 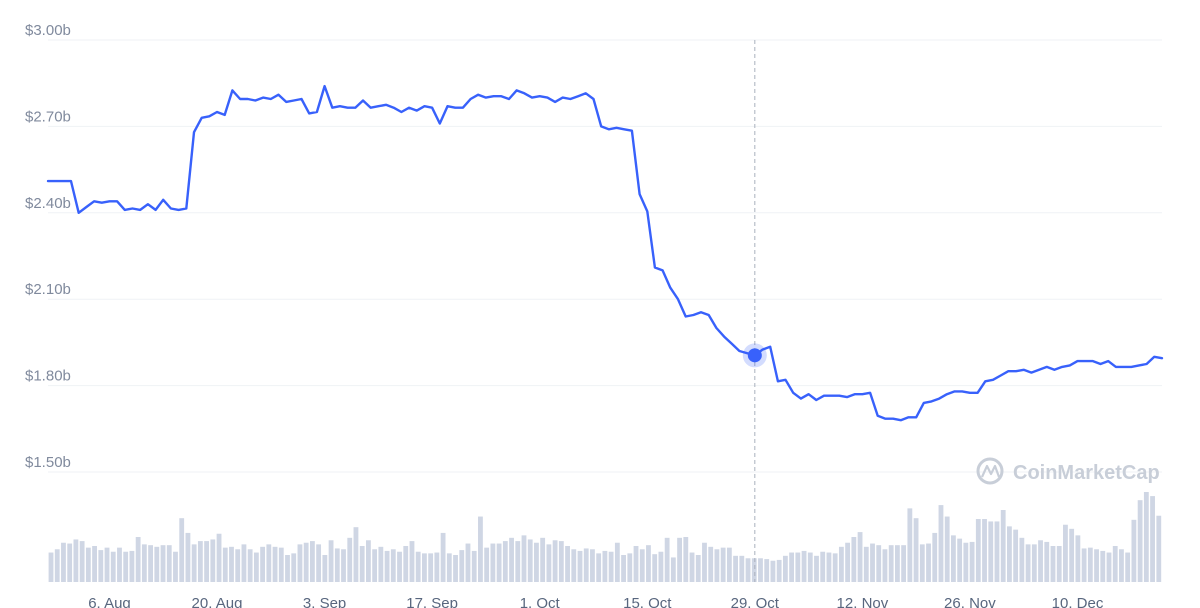 I want to click on volume-bars, so click(x=605, y=537).